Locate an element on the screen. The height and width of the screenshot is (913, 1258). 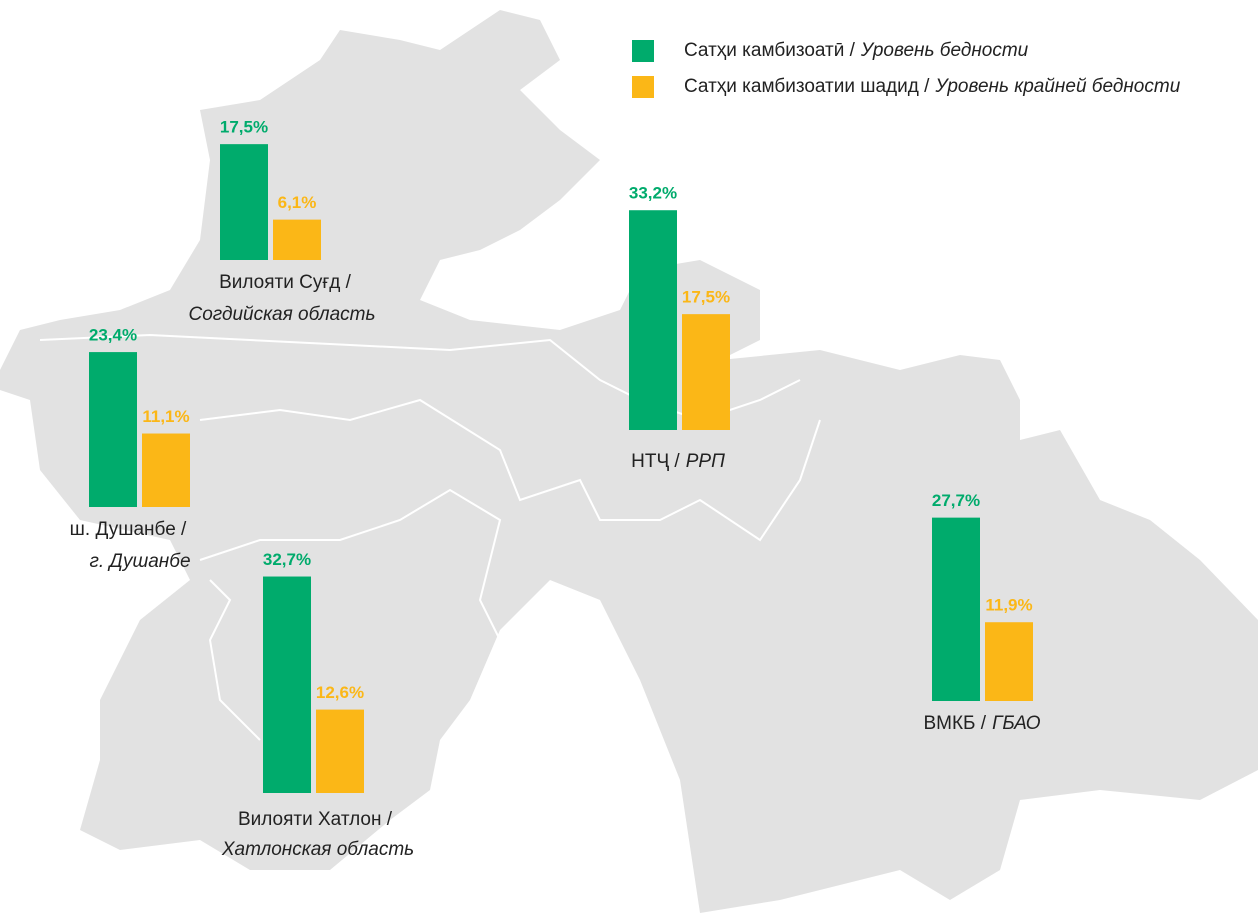
legend-text: Сатҳи камбизоатӣ / is located at coordinates (770, 50).